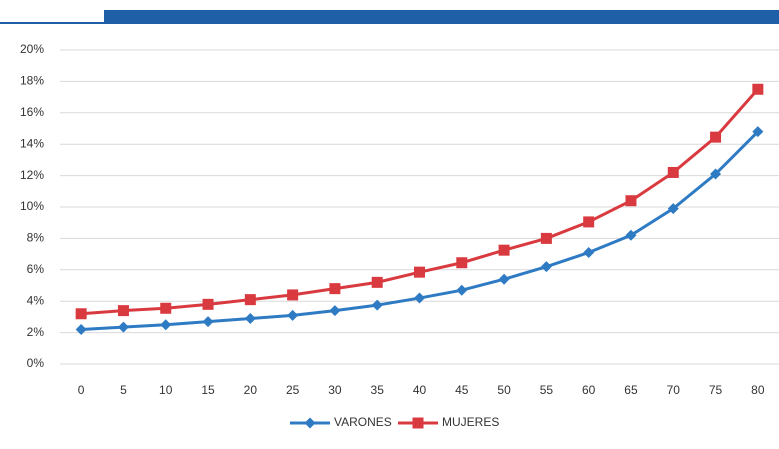 The image size is (779, 449). Describe the element at coordinates (32, 81) in the screenshot. I see `y-tick-label: 18%` at that location.